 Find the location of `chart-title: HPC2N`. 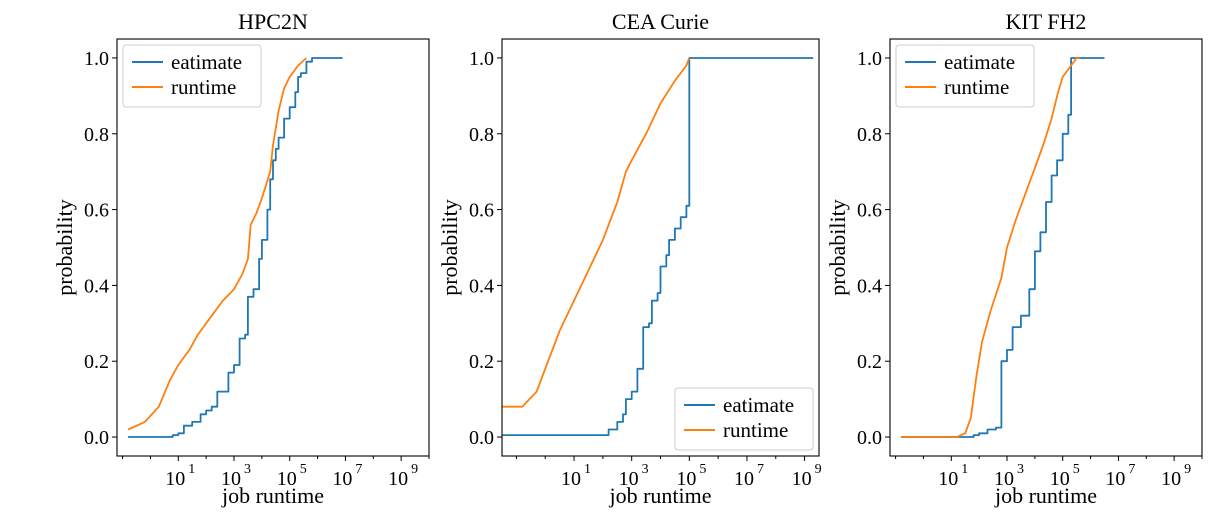

chart-title: HPC2N is located at coordinates (273, 21).